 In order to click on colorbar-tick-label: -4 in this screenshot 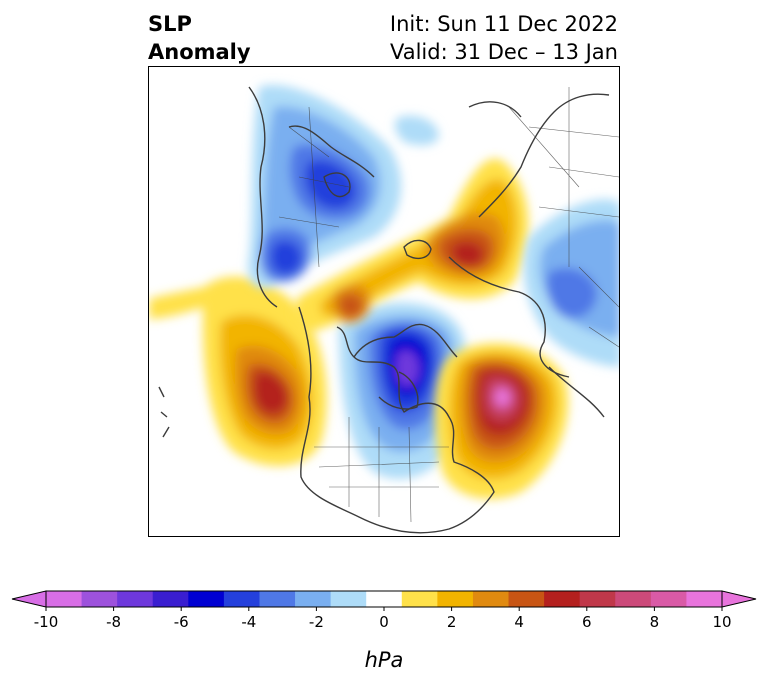, I will do `click(248, 622)`.